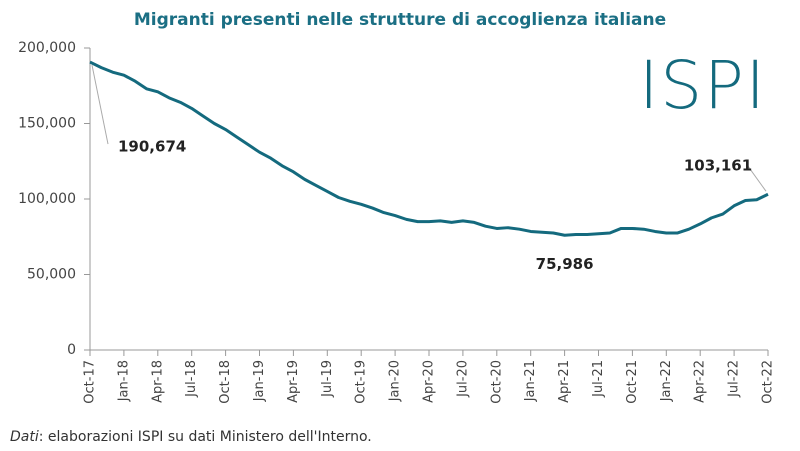 The height and width of the screenshot is (451, 800). Describe the element at coordinates (293, 381) in the screenshot. I see `x-tick-label: Apr-19` at that location.